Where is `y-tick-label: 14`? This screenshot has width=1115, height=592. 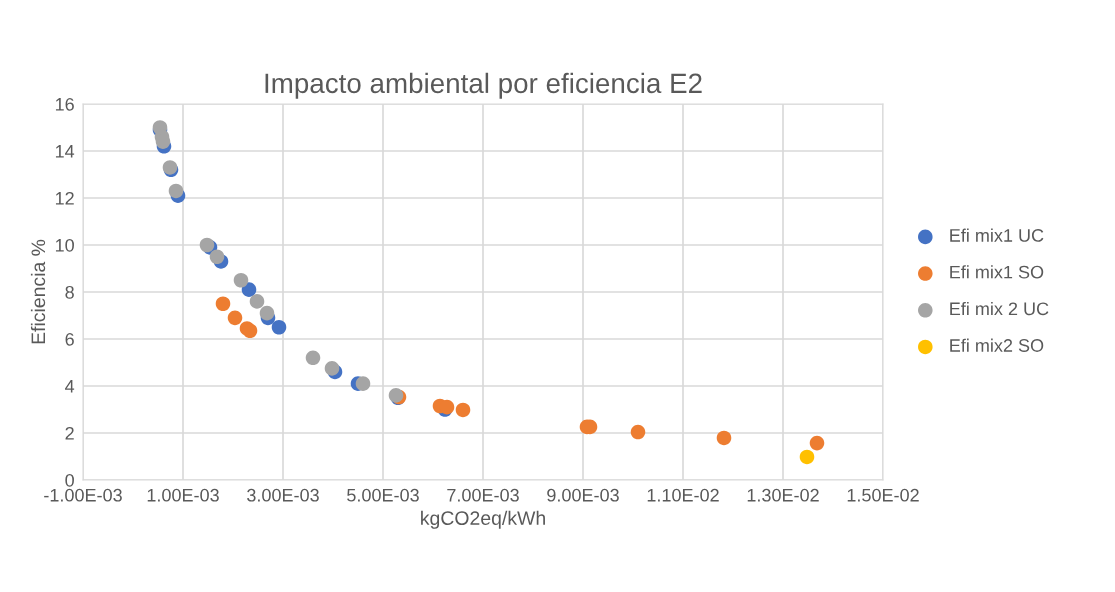 y-tick-label: 14 is located at coordinates (65, 151).